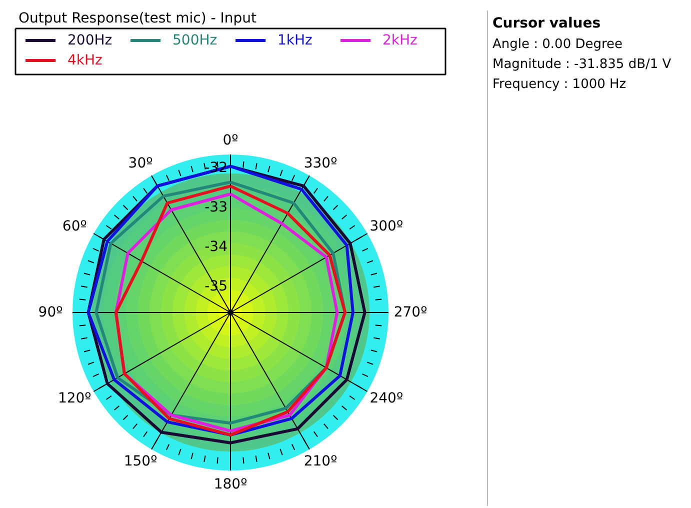  I want to click on text: Frequency : 1000 Hz, so click(559, 84).